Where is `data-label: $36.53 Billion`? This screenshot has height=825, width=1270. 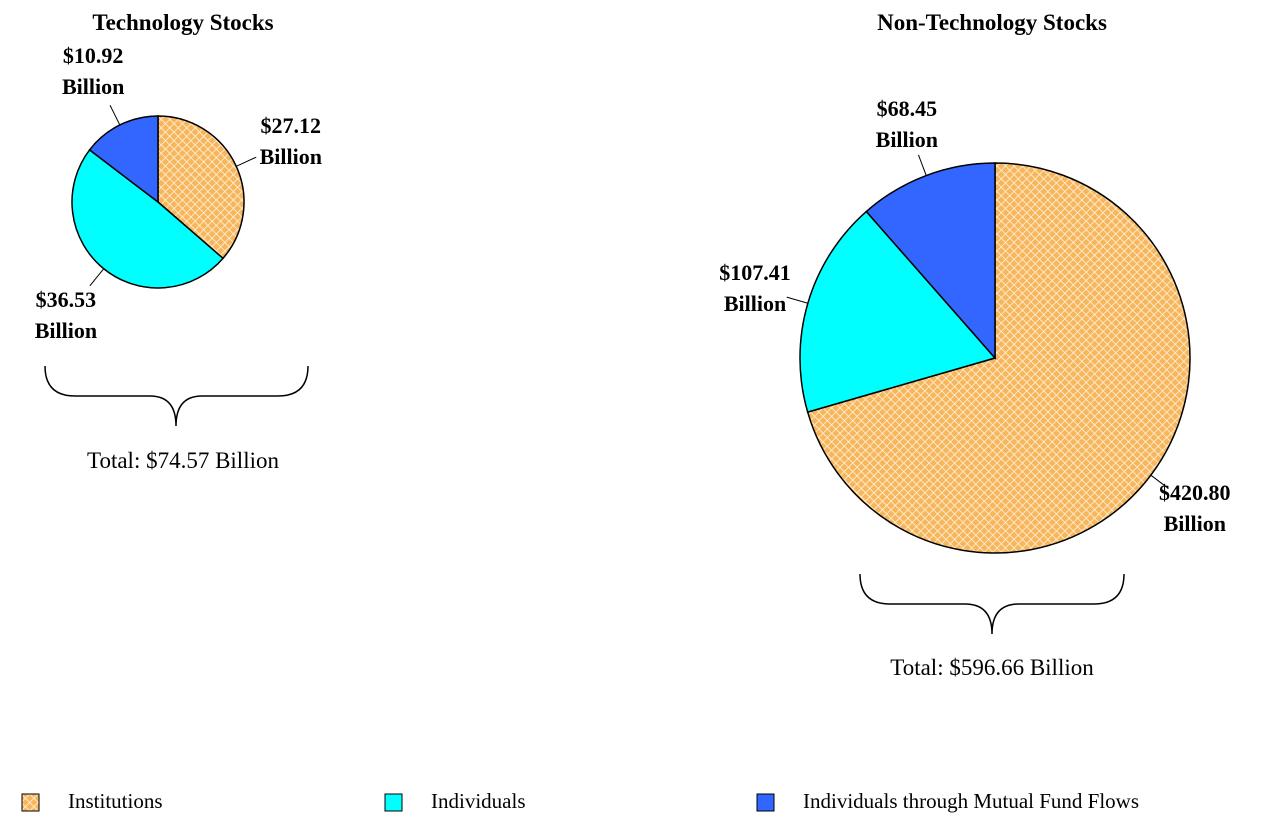
data-label: $36.53 Billion is located at coordinates (66, 315).